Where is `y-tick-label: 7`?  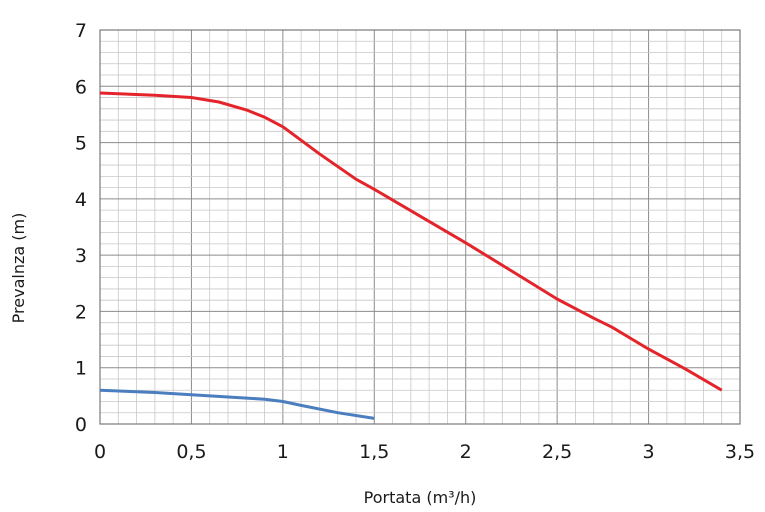
y-tick-label: 7 is located at coordinates (81, 31).